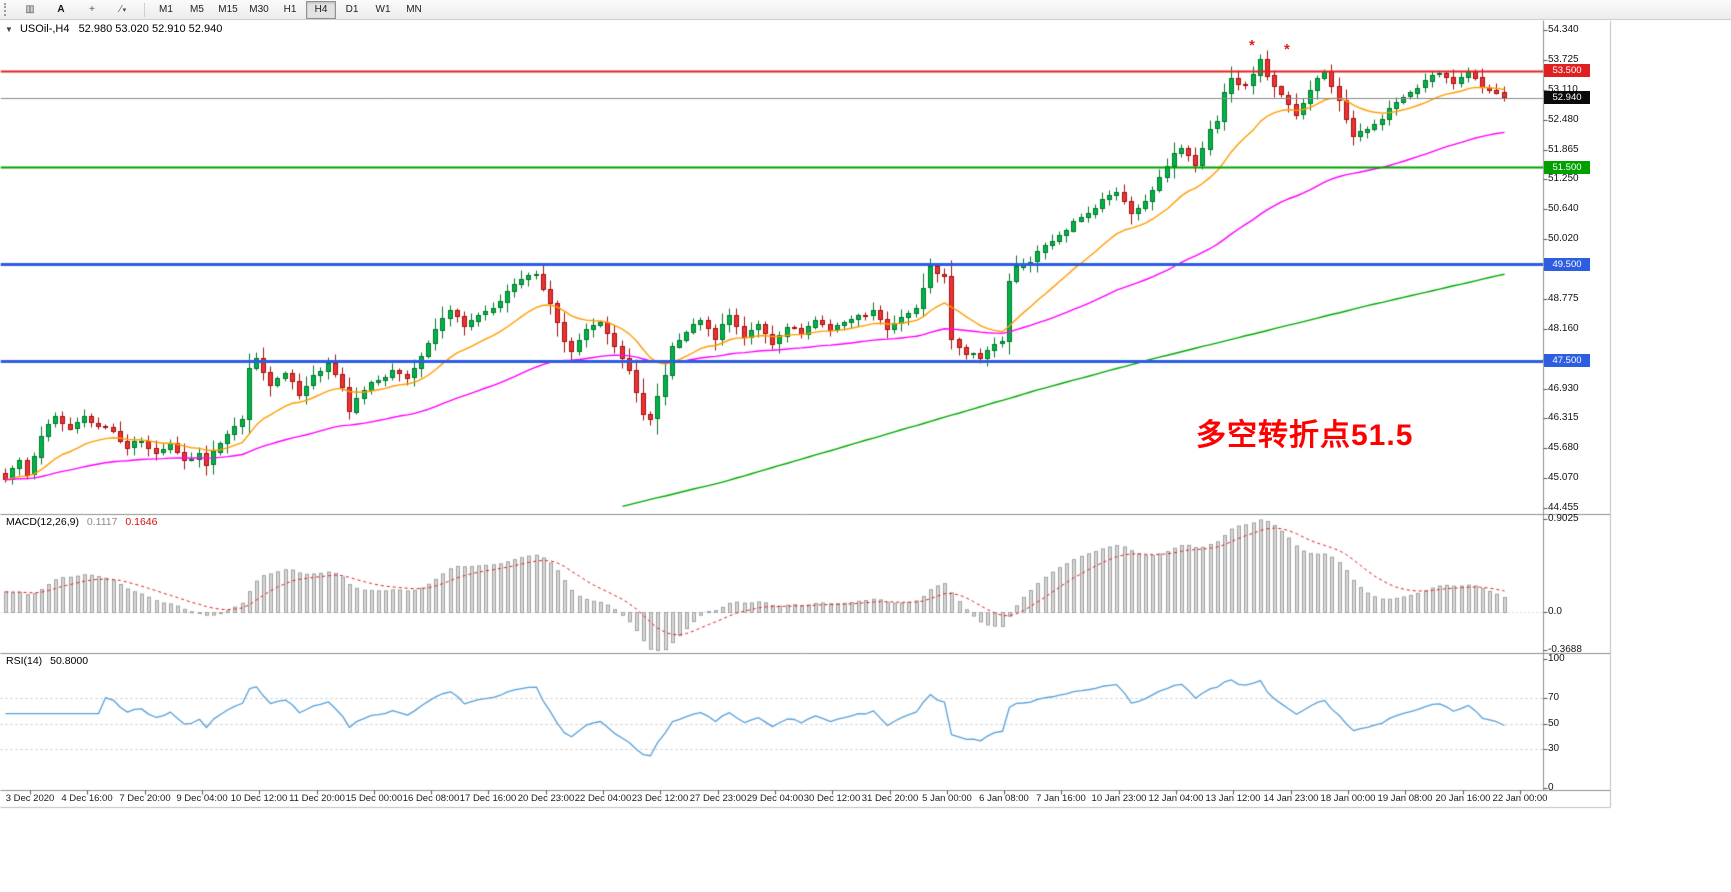 The width and height of the screenshot is (1731, 892). What do you see at coordinates (259, 9) in the screenshot?
I see `timeframe-m30-button: M30` at bounding box center [259, 9].